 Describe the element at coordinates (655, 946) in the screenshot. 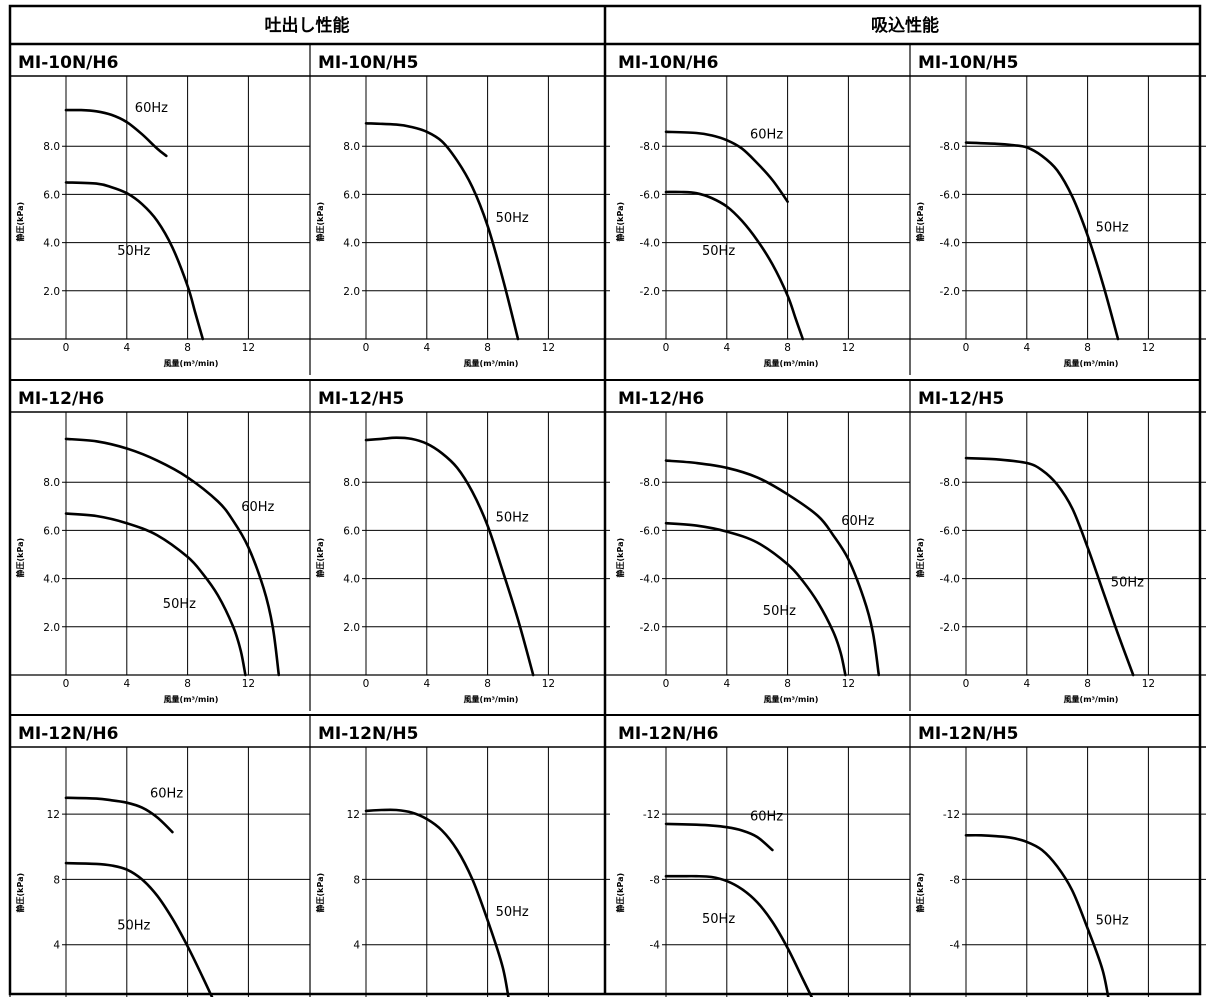

I see `y-tick-label: -4` at that location.